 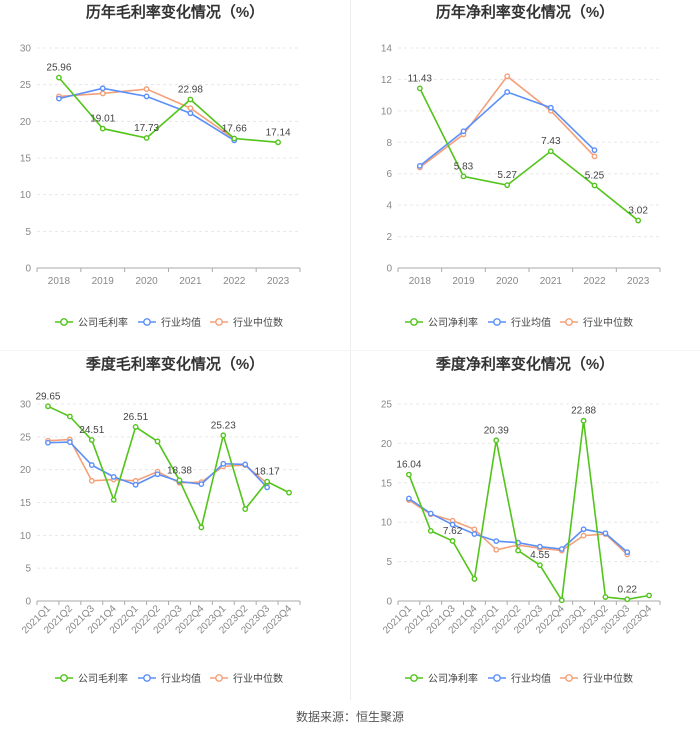 What do you see at coordinates (408, 465) in the screenshot?
I see `data-label: 16.04` at bounding box center [408, 465].